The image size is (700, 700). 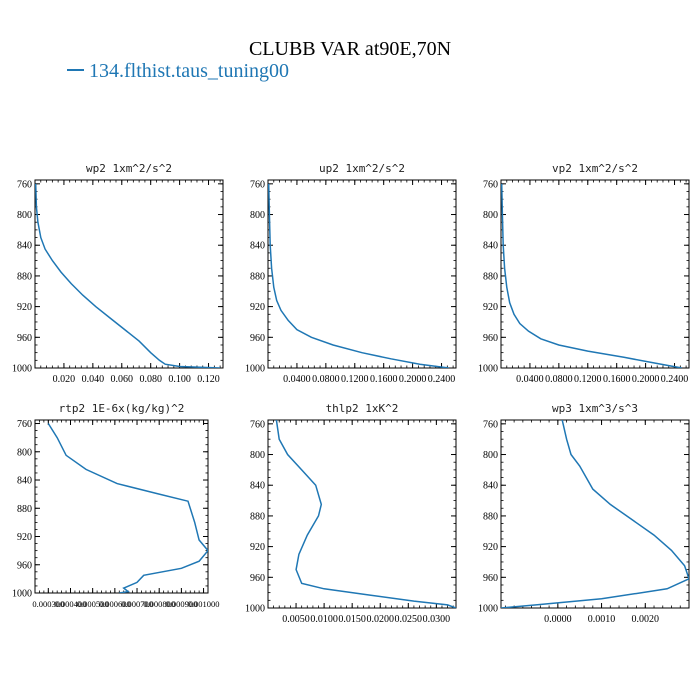 What do you see at coordinates (595, 168) in the screenshot?
I see `subplot-title: vp2 1xm^2/s^2` at bounding box center [595, 168].